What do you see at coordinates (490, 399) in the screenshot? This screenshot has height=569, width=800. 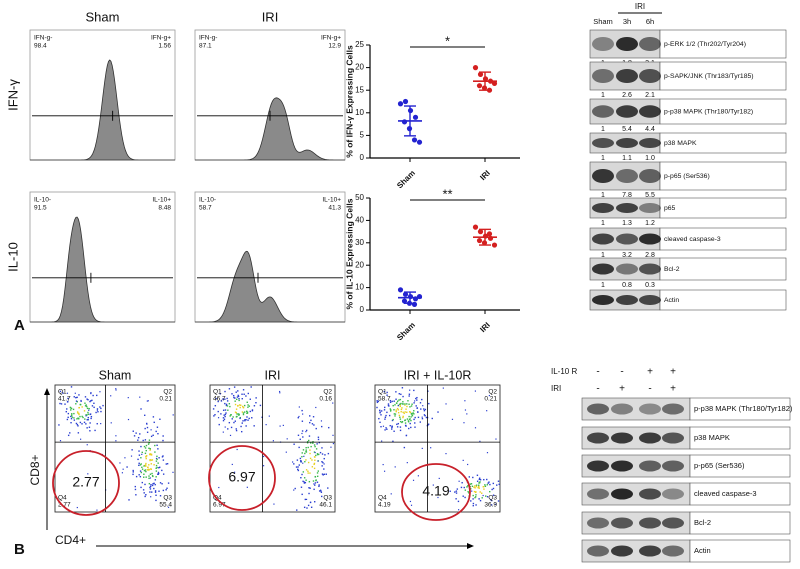 I see `quadrant-value: 0.21` at bounding box center [490, 399].